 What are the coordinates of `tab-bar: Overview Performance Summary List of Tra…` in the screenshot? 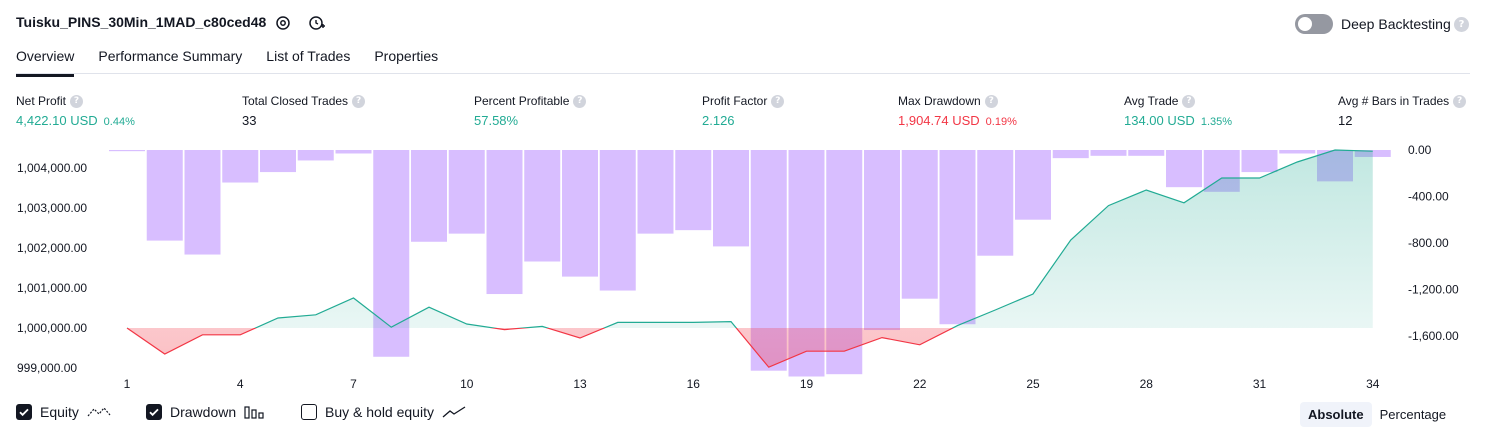 It's located at (239, 62).